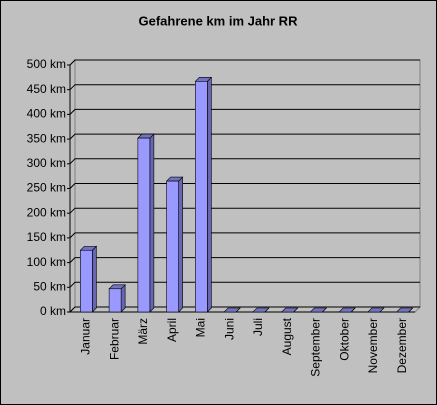  What do you see at coordinates (373, 345) in the screenshot?
I see `x-tick-label: November` at bounding box center [373, 345].